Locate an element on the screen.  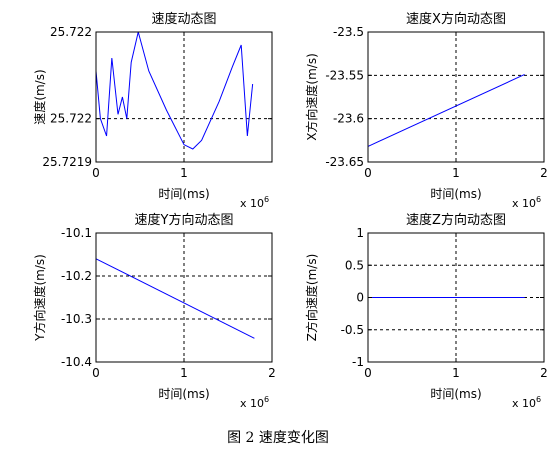
y-tick-label: -10.1 is located at coordinates (76, 233).